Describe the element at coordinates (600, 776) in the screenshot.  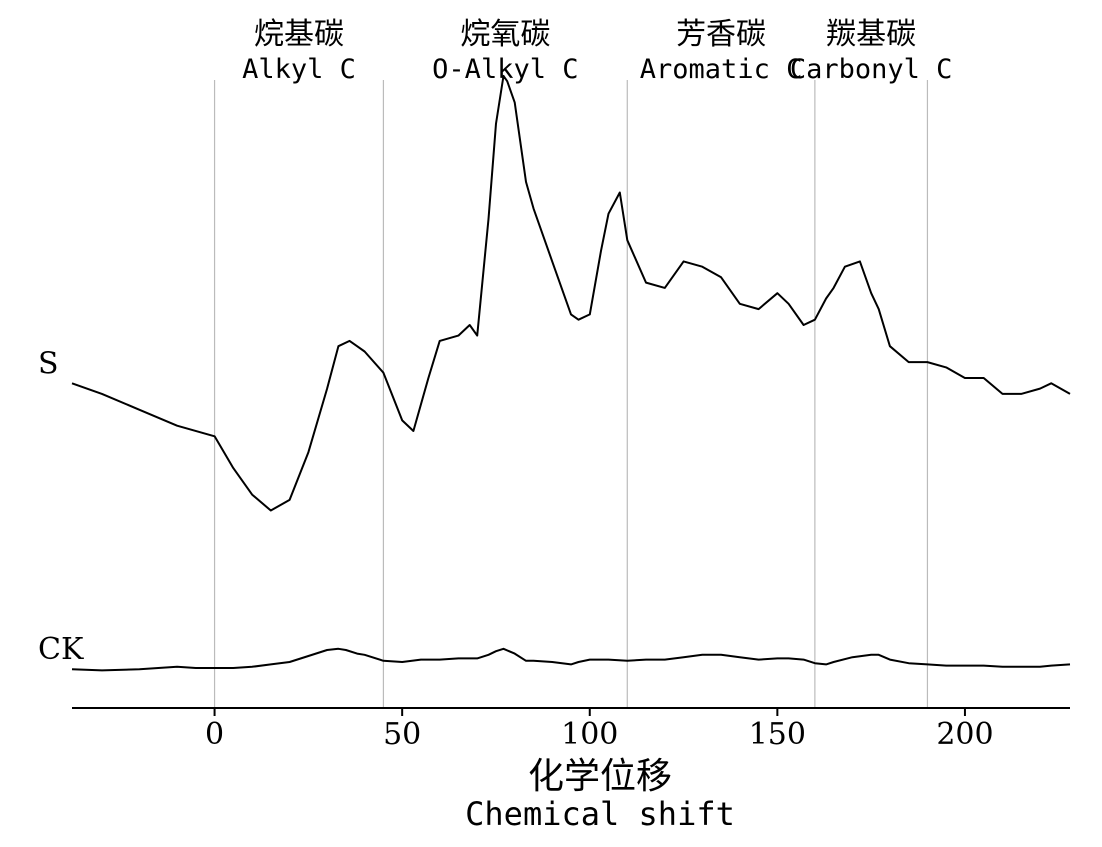
I see `x-axis-label-cn: 化学位移` at that location.